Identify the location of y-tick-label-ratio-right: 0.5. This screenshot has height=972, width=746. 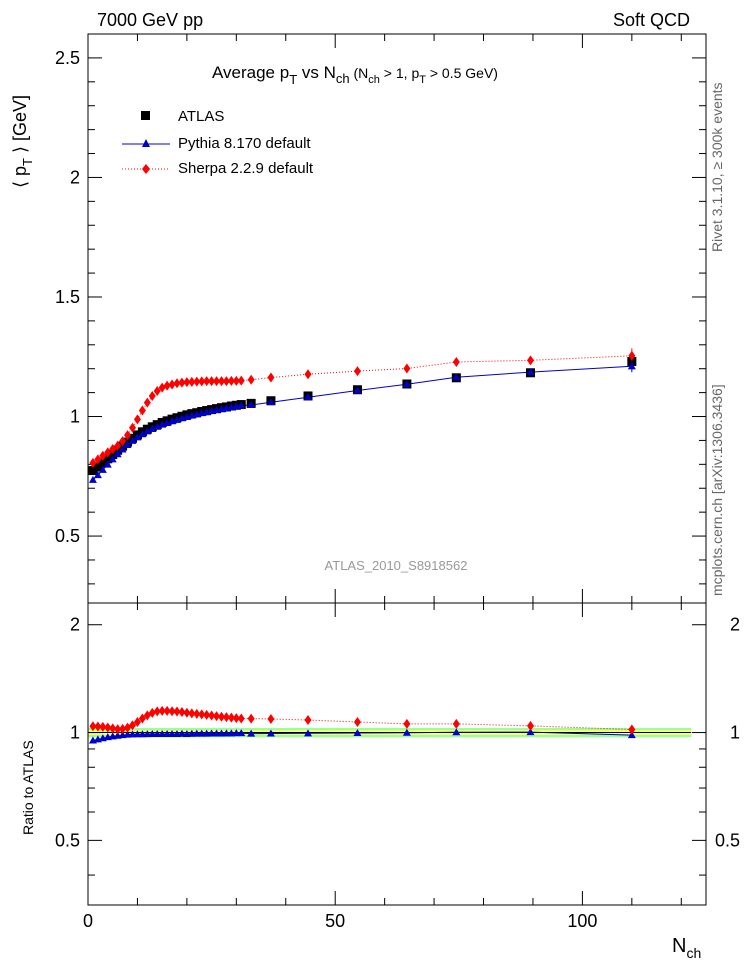
(727, 840).